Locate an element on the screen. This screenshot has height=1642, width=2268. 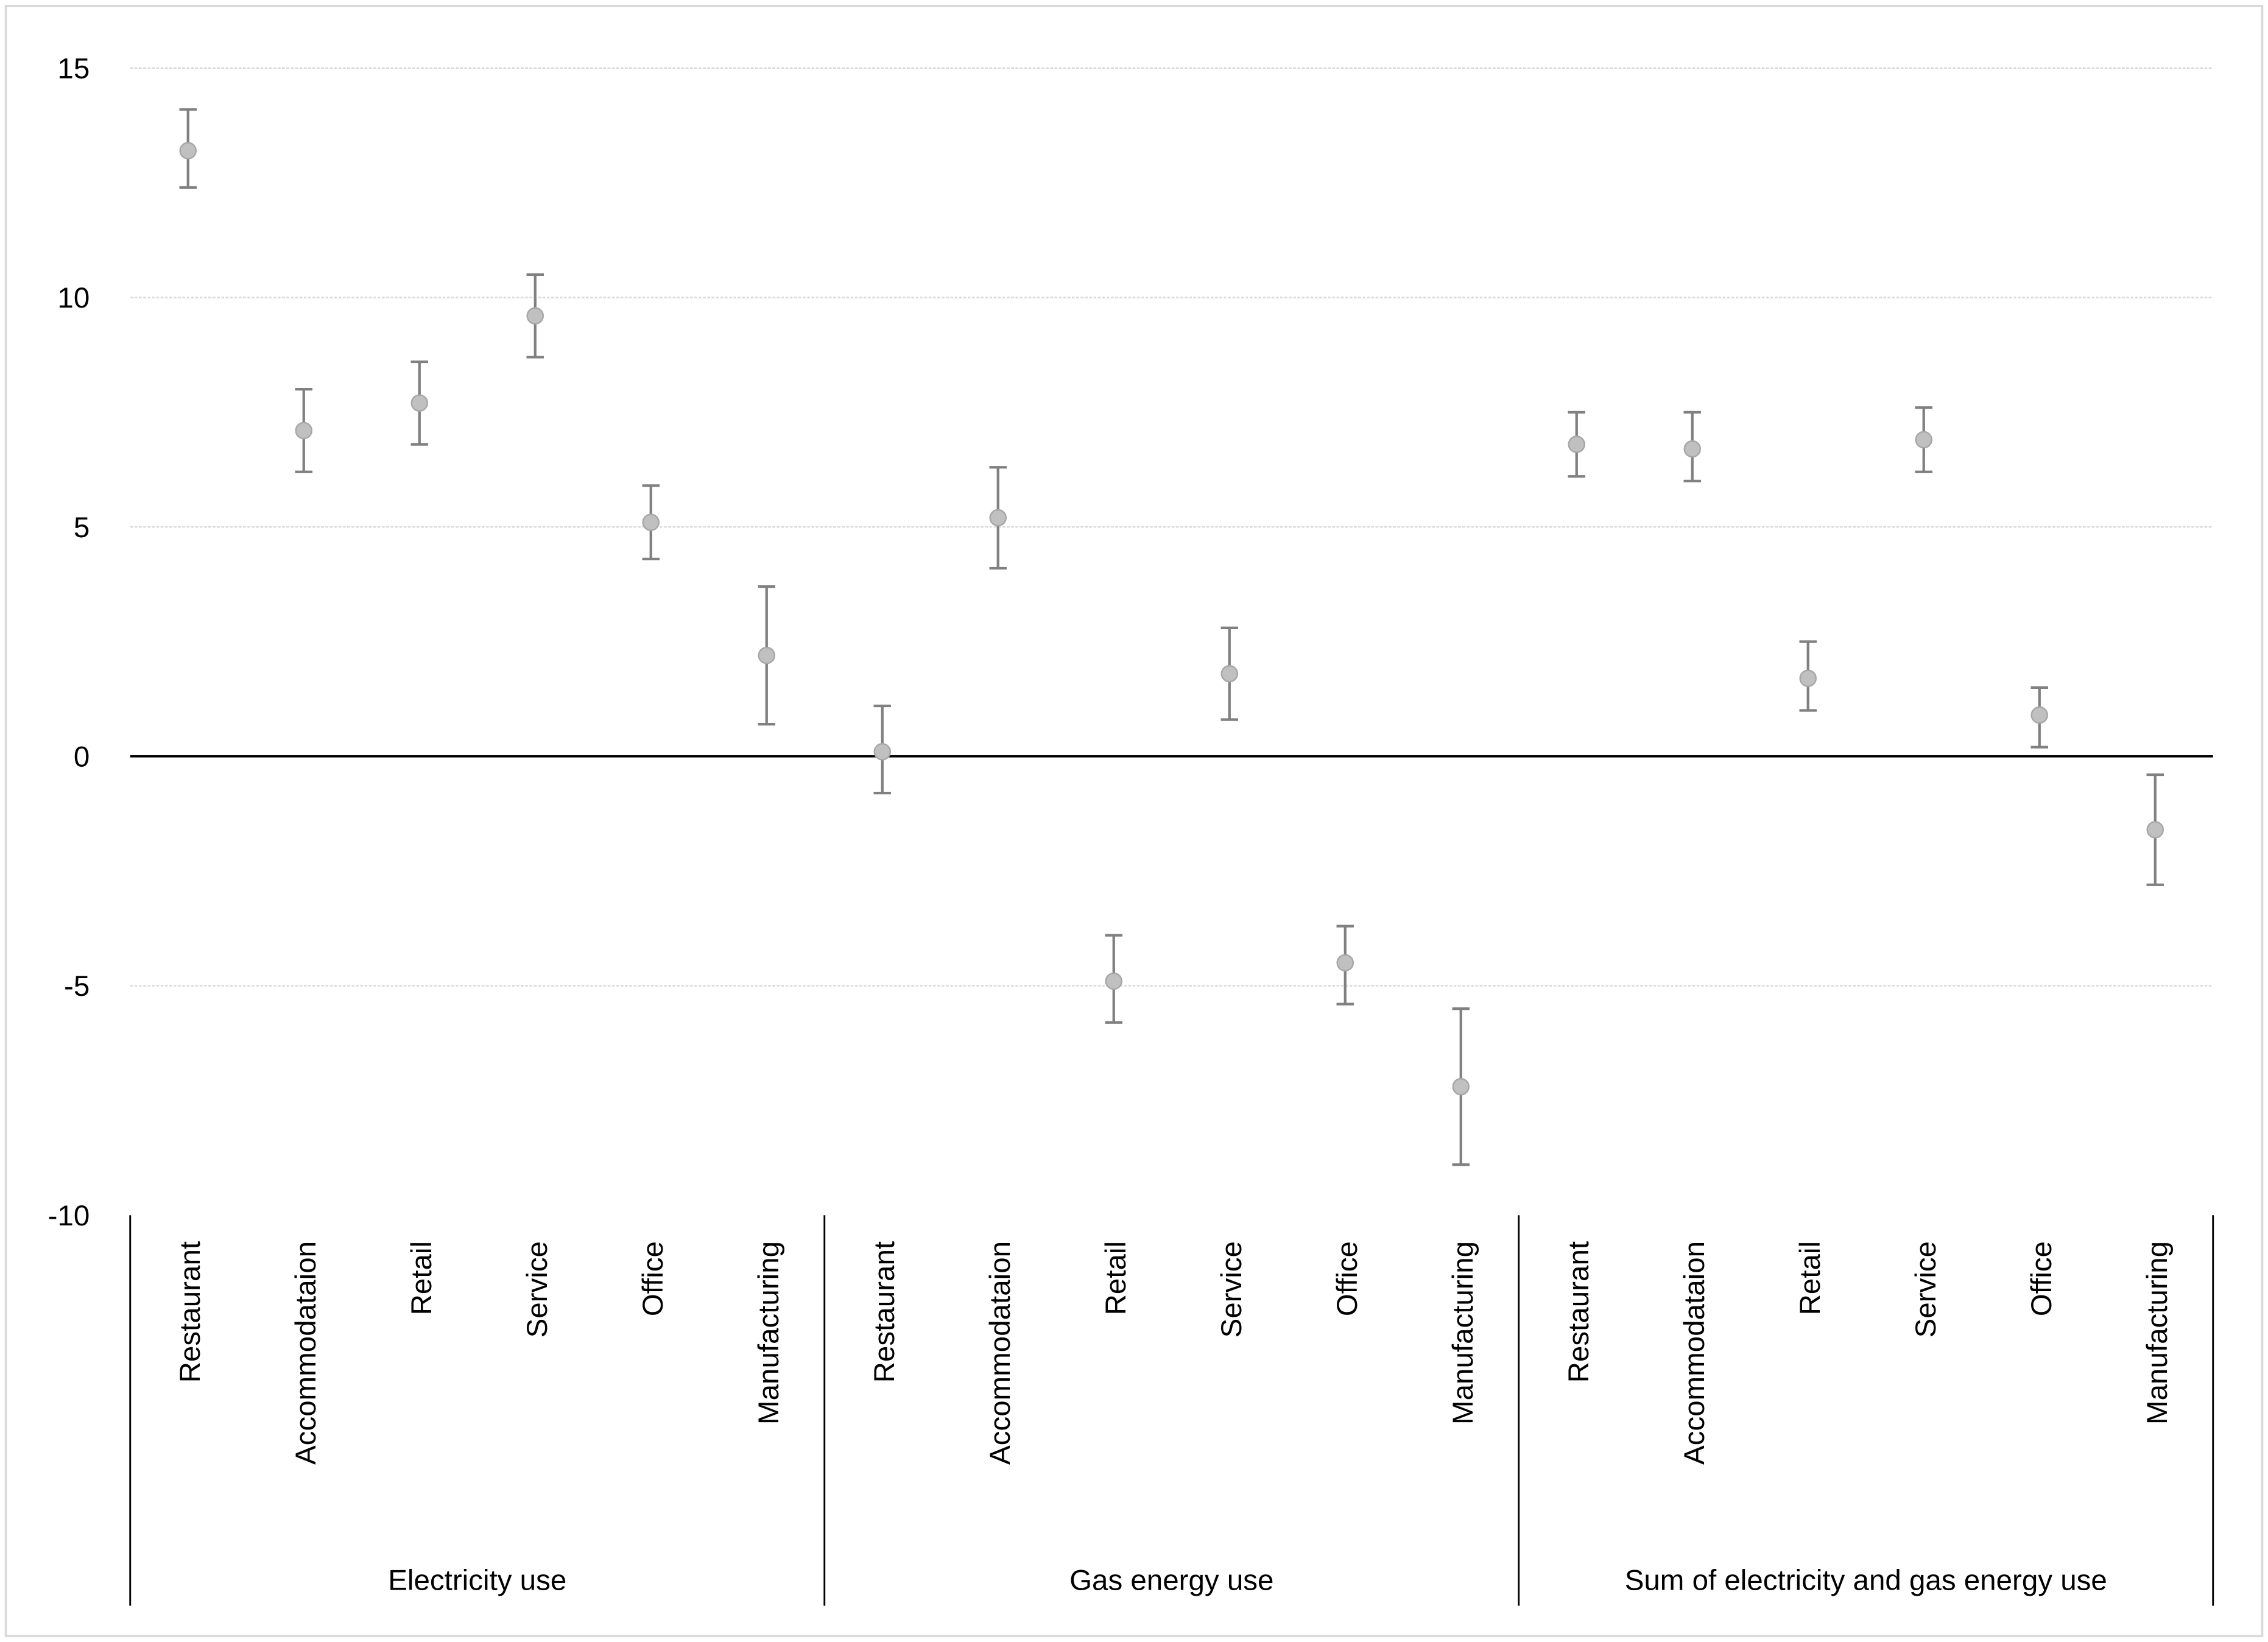
y-tick-label: -5 is located at coordinates (77, 986).